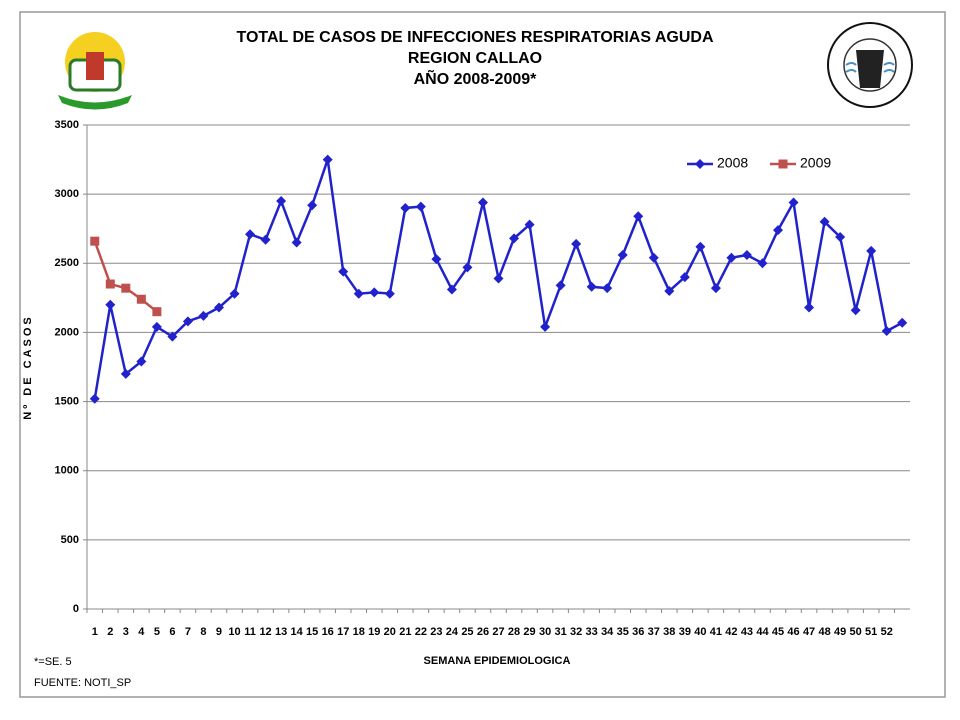  What do you see at coordinates (483, 632) in the screenshot?
I see `x-tick-label: 26` at bounding box center [483, 632].